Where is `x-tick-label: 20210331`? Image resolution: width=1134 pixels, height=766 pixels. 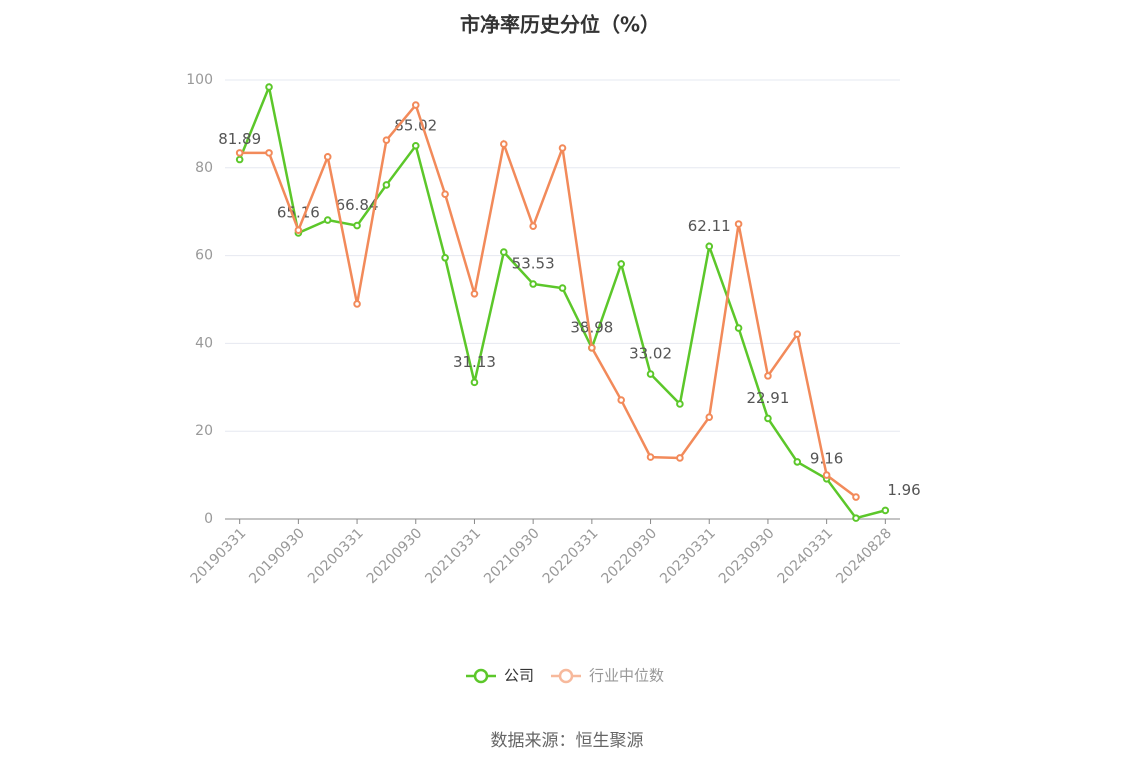
x-tick-label: 20210331 is located at coordinates (453, 556).